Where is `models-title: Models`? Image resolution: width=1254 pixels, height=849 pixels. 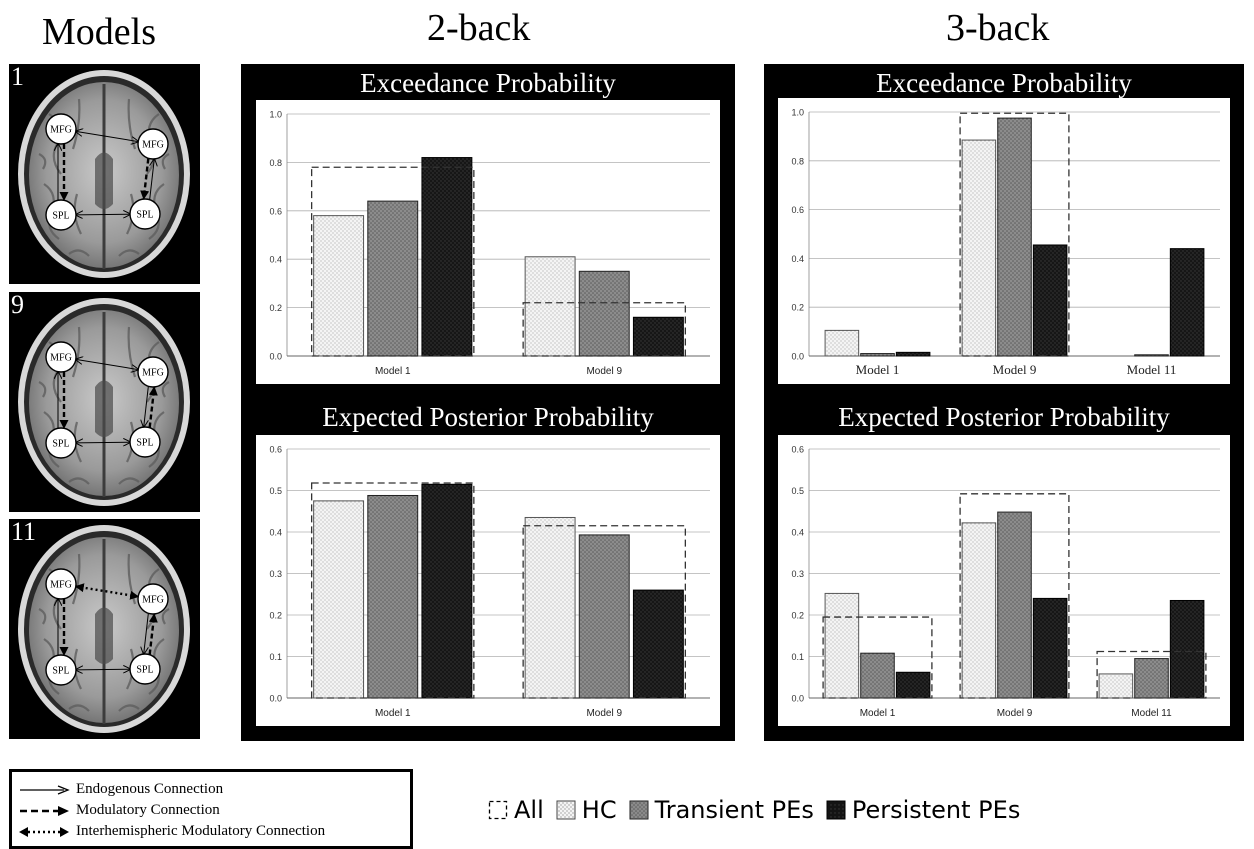
models-title: Models is located at coordinates (99, 32).